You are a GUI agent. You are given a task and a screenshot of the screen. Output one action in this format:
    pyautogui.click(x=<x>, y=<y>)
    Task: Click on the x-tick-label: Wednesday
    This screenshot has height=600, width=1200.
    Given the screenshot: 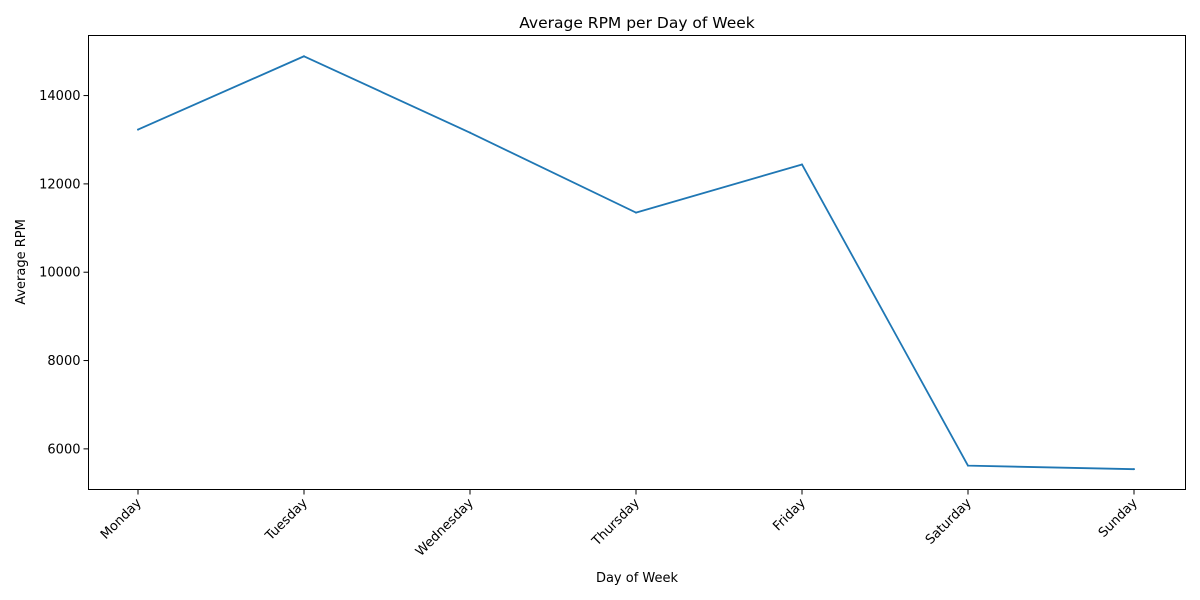 What is the action you would take?
    pyautogui.click(x=445, y=528)
    